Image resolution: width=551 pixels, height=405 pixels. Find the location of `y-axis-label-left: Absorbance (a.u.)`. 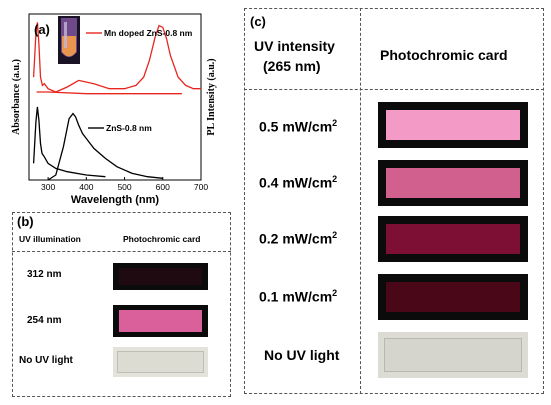

y-axis-label-left: Absorbance (a.u.) is located at coordinates (16, 97).